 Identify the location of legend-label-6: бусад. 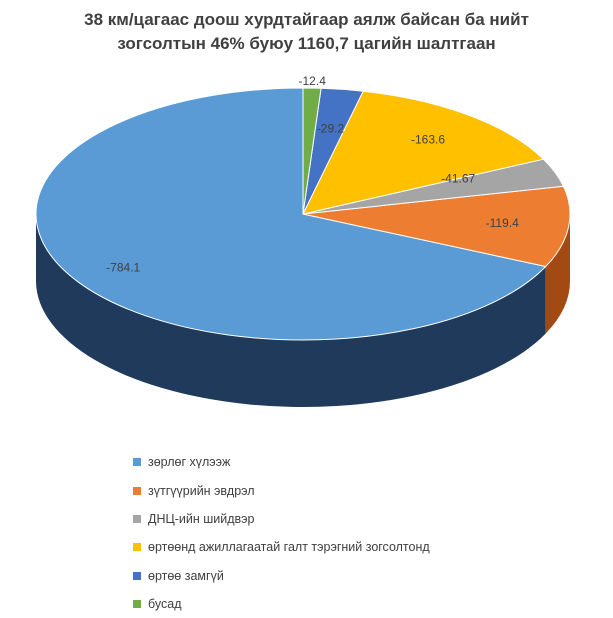
(165, 604).